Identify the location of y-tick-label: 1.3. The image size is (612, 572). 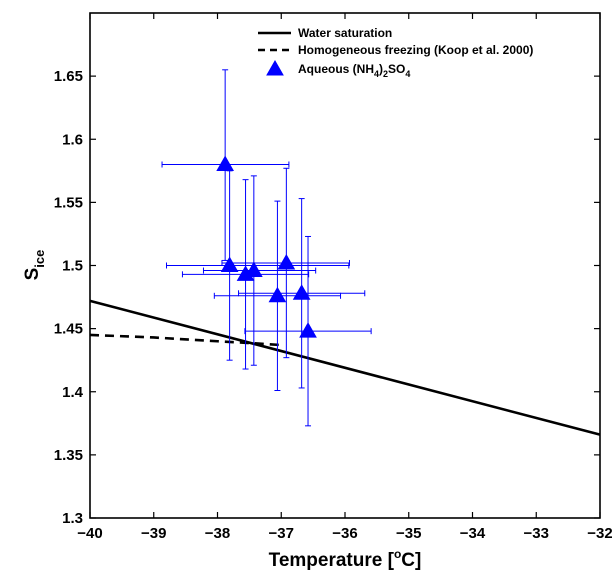
(72, 518).